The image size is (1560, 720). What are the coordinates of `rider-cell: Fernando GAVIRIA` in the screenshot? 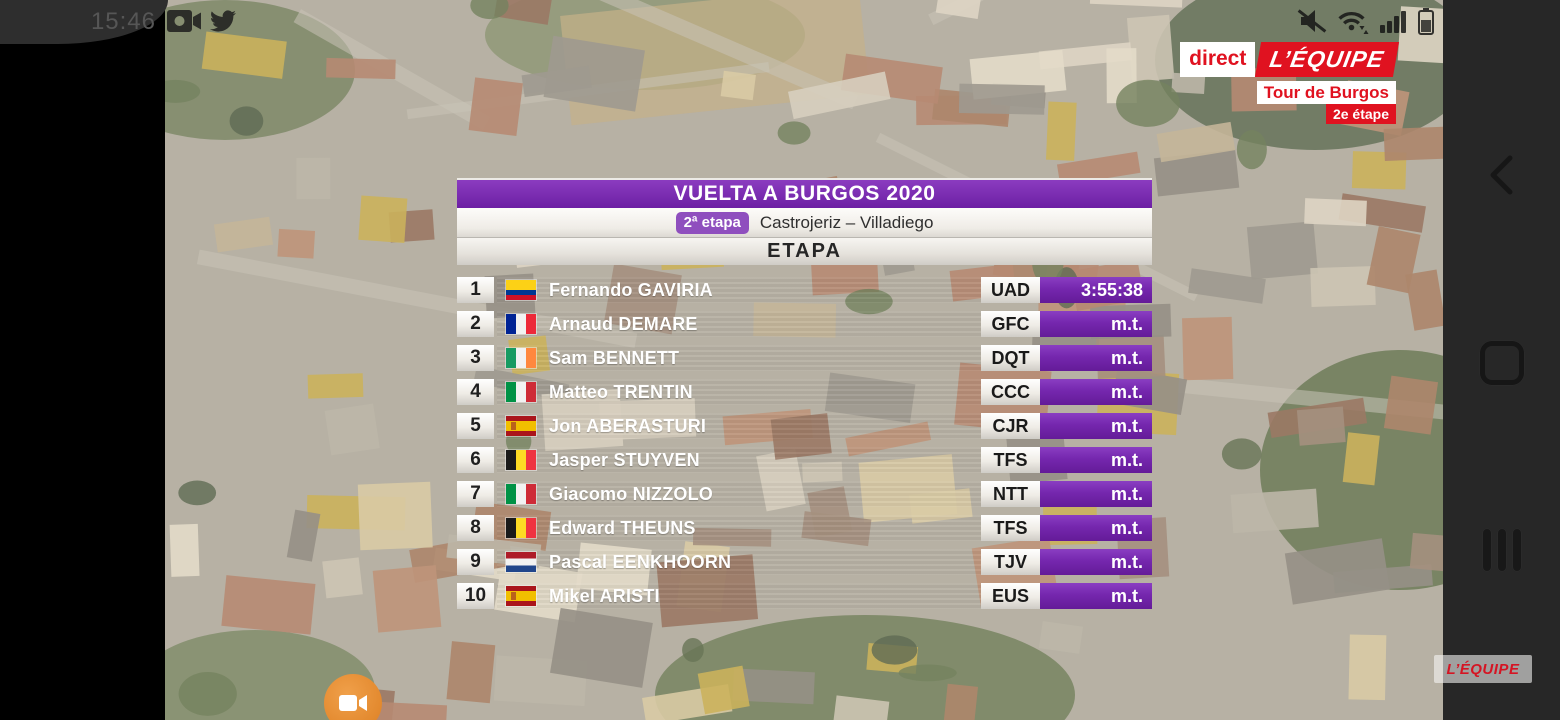 It's located at (739, 290).